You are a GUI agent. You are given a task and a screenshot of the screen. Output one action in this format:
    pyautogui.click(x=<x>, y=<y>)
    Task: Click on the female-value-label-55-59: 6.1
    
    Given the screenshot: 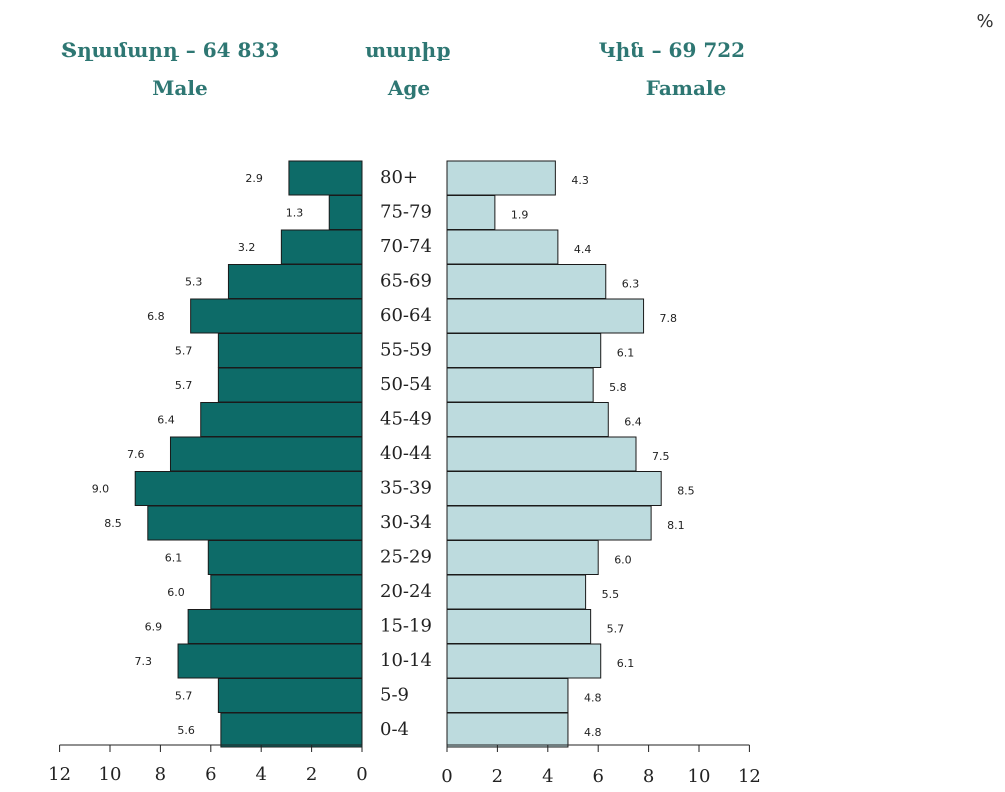 What is the action you would take?
    pyautogui.click(x=626, y=353)
    